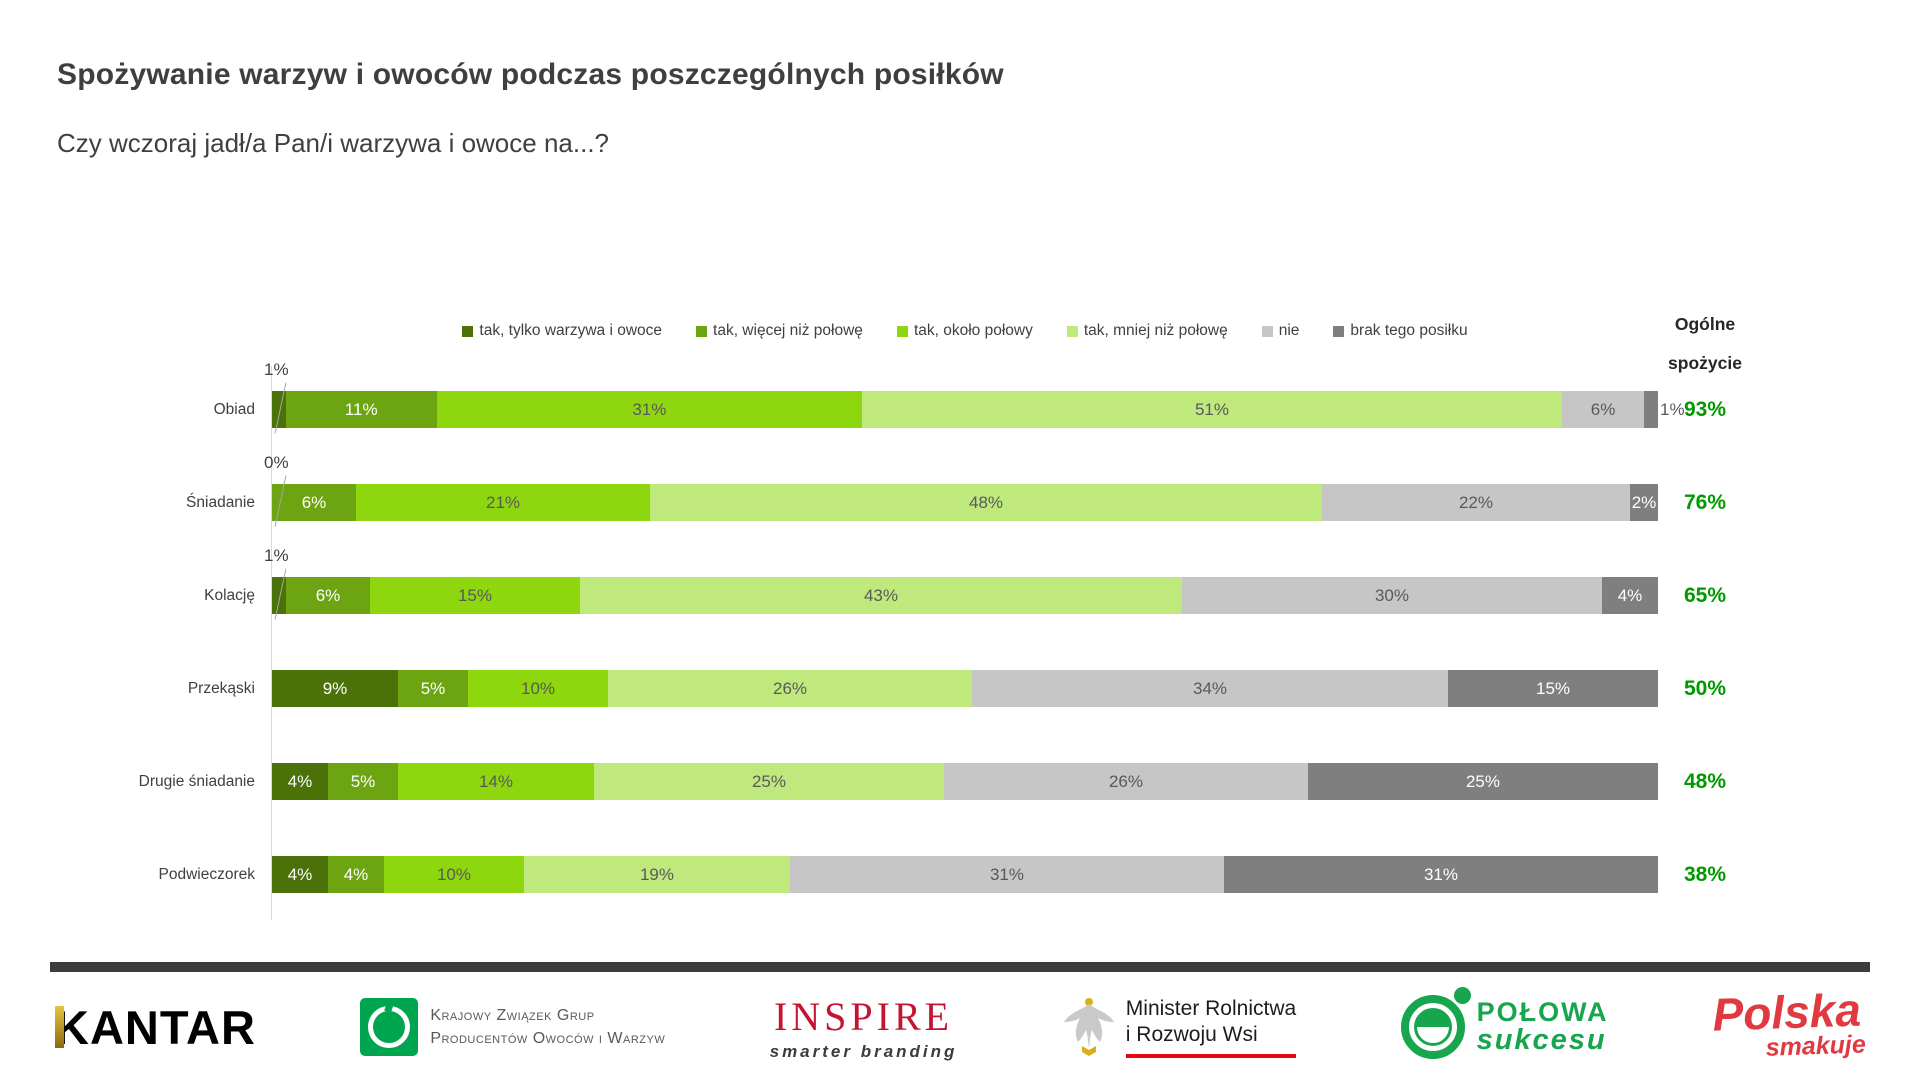  I want to click on segment-value-label: 15%, so click(474, 595).